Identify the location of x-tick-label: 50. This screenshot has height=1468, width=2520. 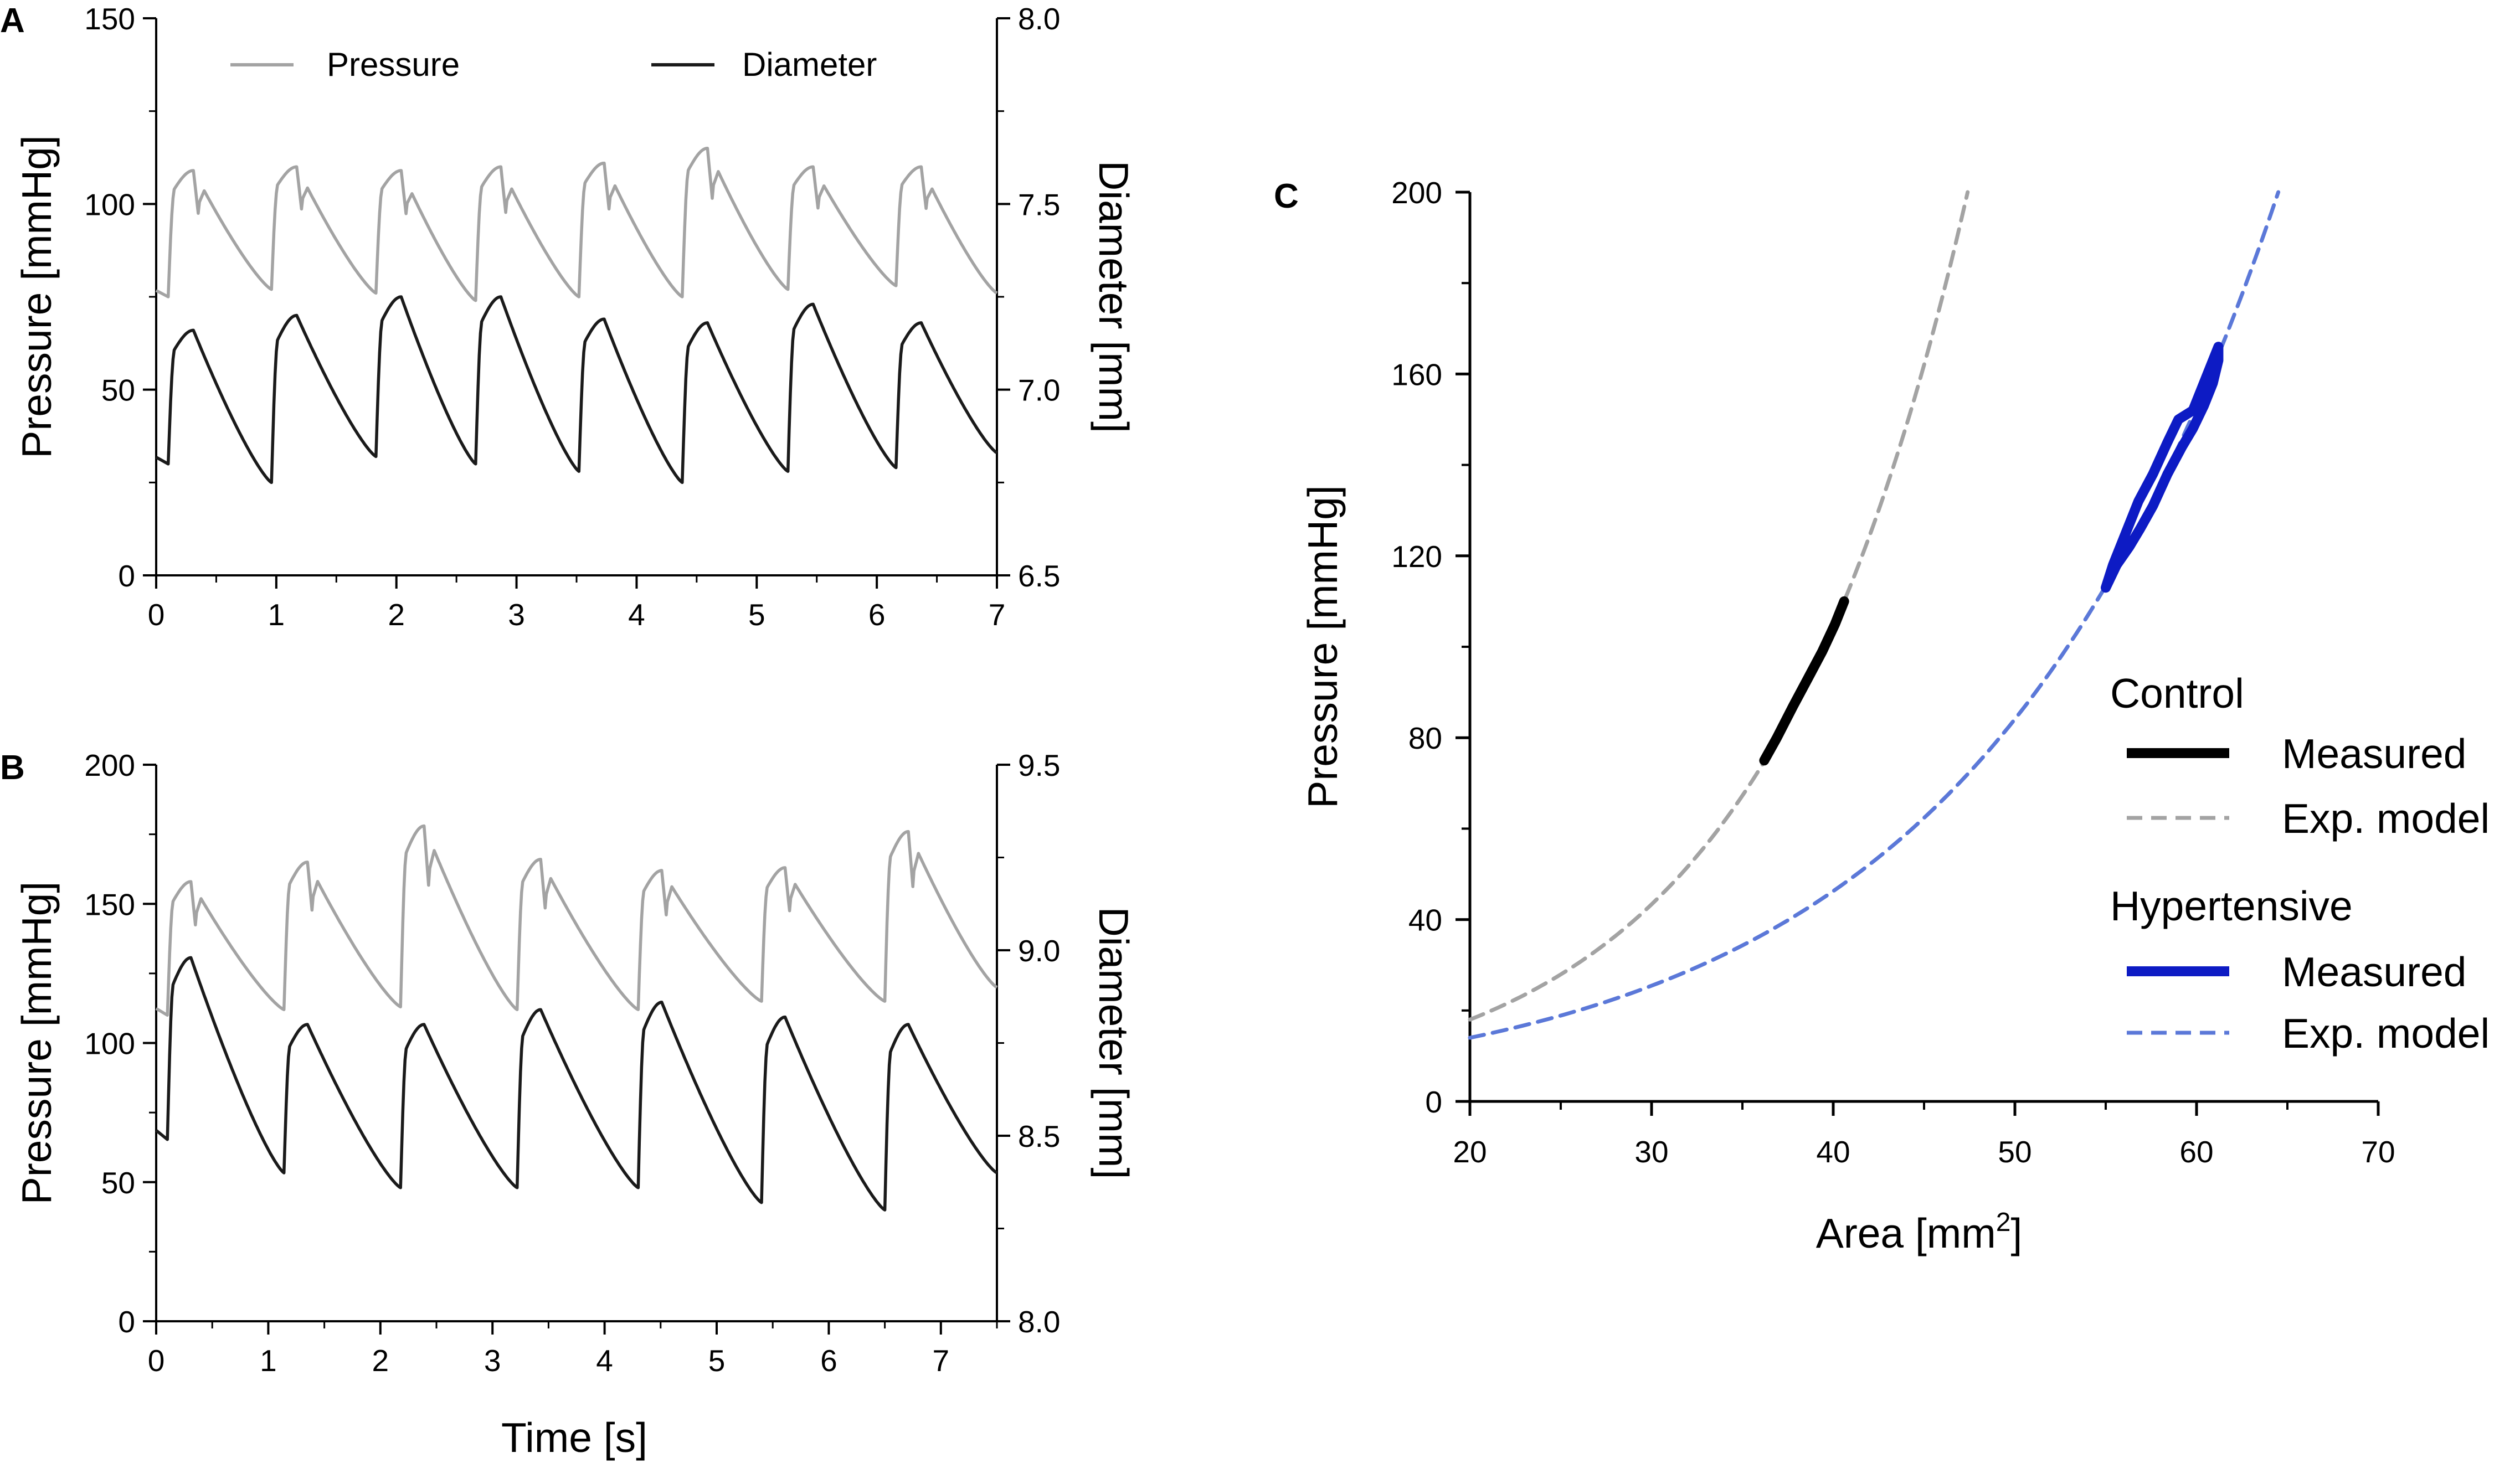
(2015, 1152).